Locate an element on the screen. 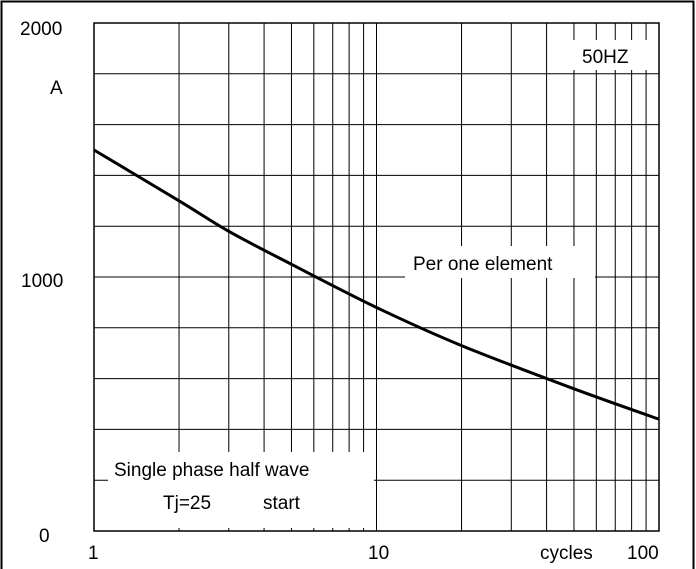 Image resolution: width=696 pixels, height=569 pixels. condition-label-start: start is located at coordinates (282, 503).